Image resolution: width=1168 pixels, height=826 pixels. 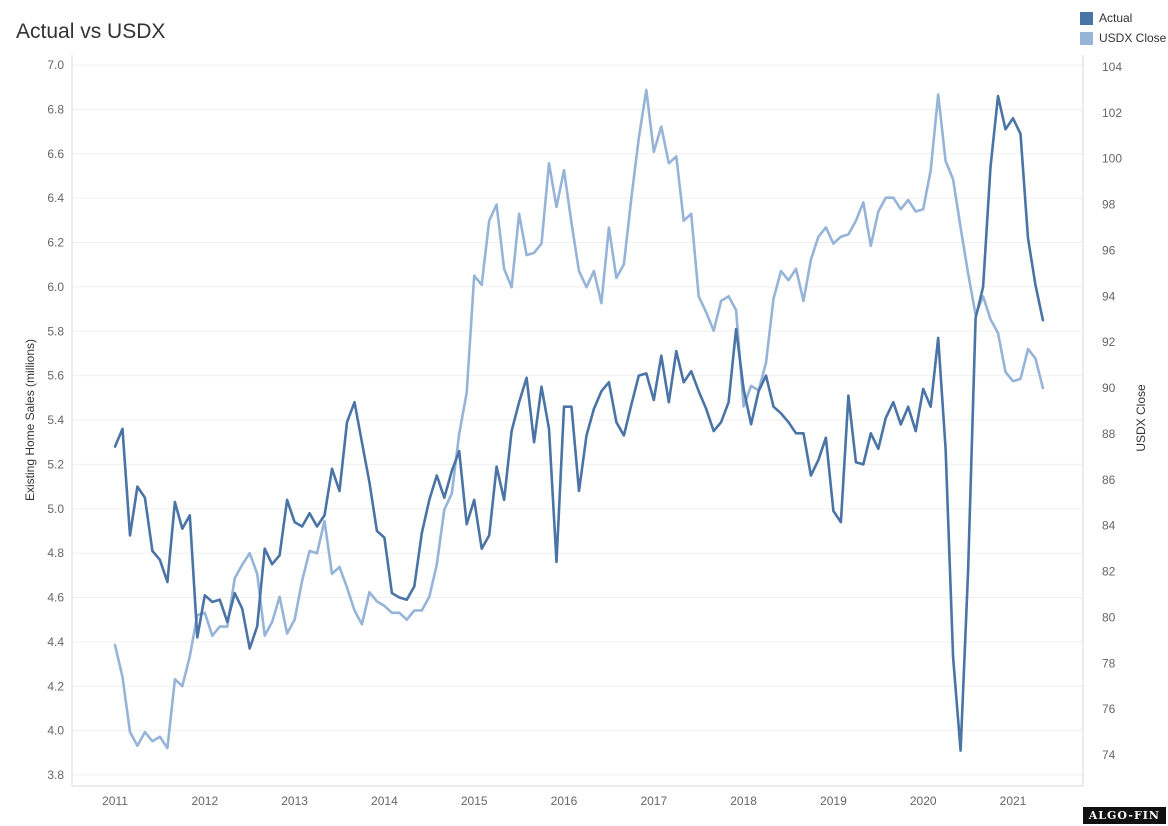 I want to click on x-tick-label: 2012, so click(x=204, y=801).